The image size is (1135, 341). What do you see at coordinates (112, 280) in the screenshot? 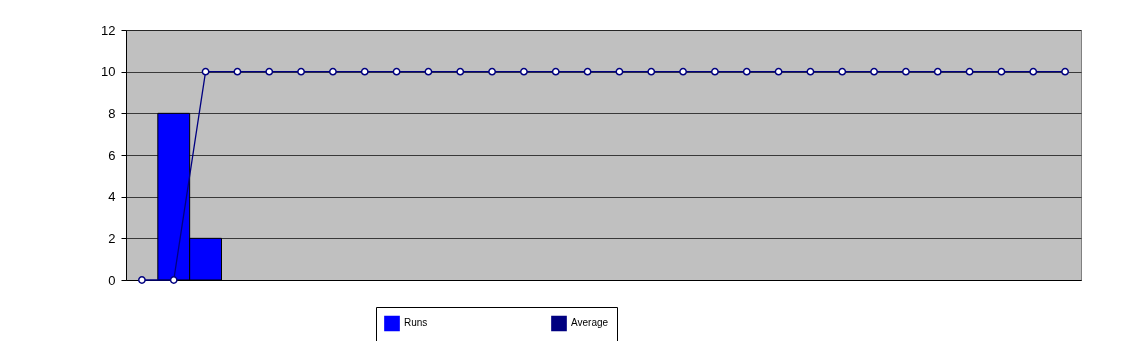
I see `y-tick-label: 0` at bounding box center [112, 280].